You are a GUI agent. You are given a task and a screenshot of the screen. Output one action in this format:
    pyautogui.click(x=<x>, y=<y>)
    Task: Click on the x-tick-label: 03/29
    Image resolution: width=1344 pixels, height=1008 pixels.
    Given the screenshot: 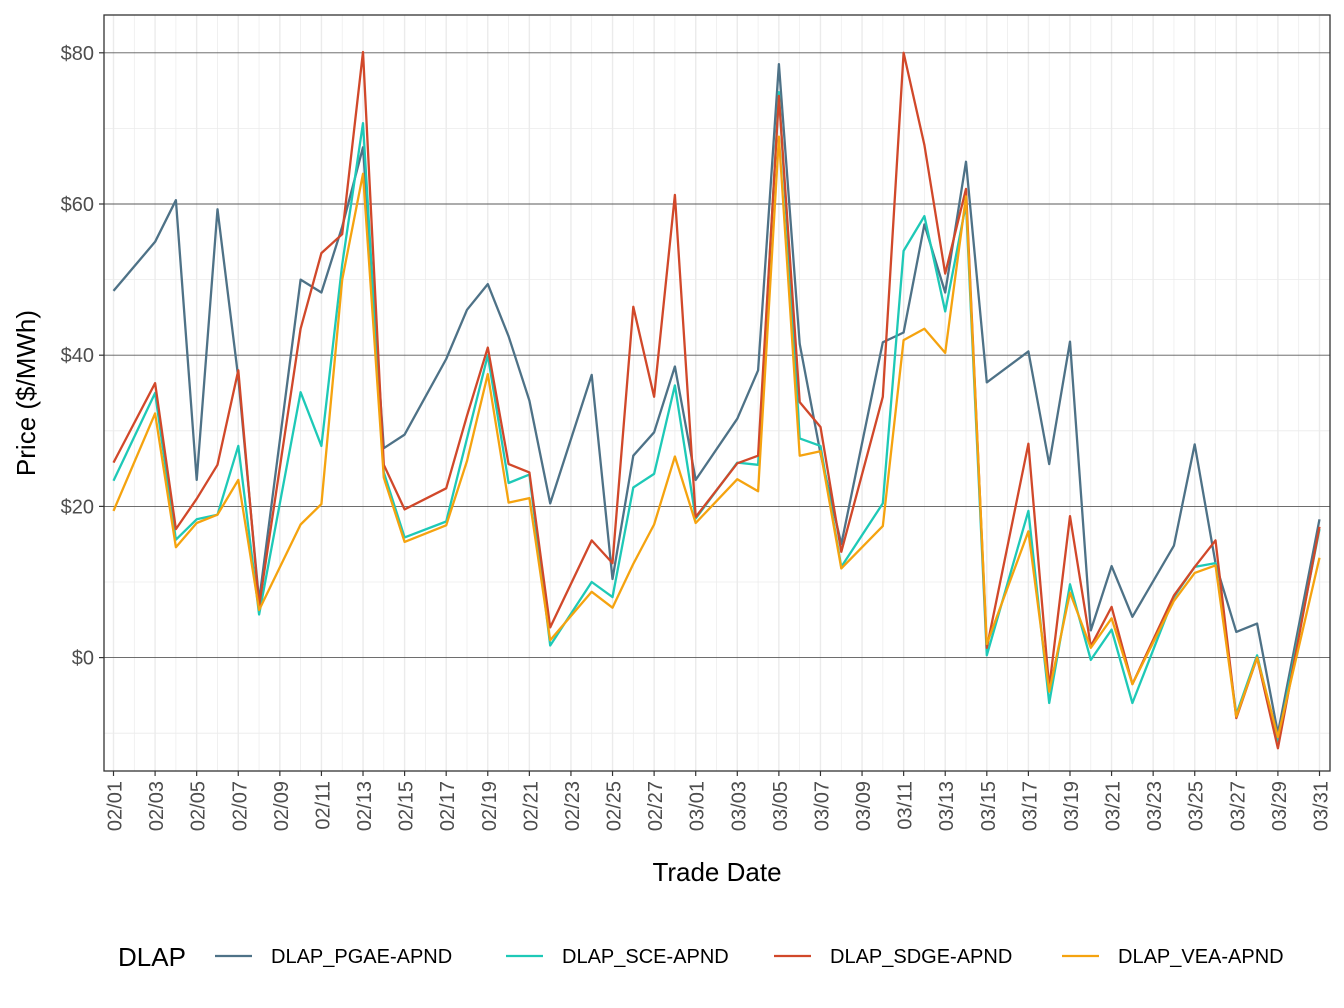 What is the action you would take?
    pyautogui.click(x=1280, y=806)
    